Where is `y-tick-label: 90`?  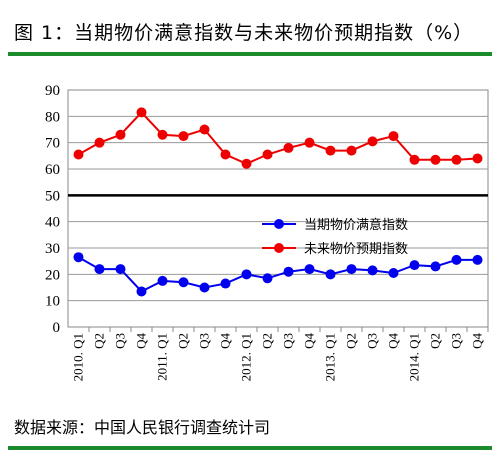
y-tick-label: 90 is located at coordinates (52, 91).